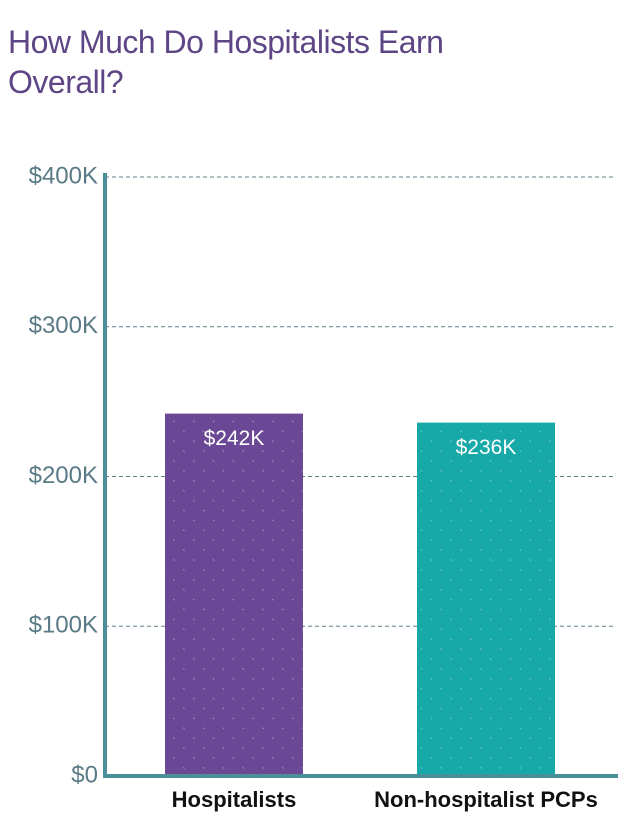 Image resolution: width=640 pixels, height=837 pixels. Describe the element at coordinates (63, 175) in the screenshot. I see `y-tick-label: $400K` at that location.